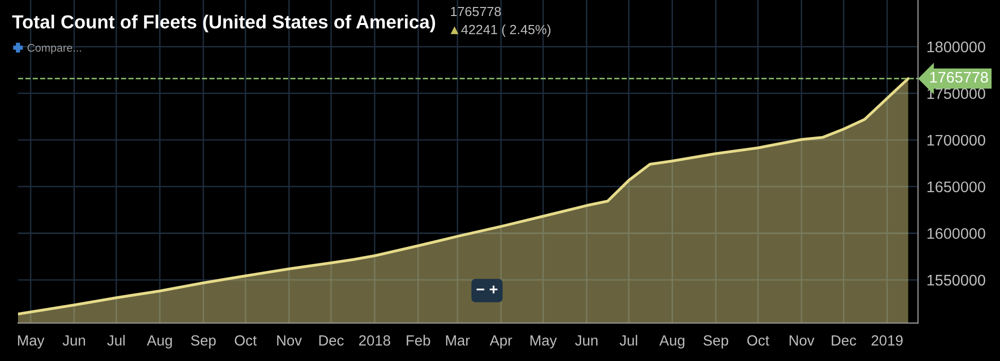  Describe the element at coordinates (957, 140) in the screenshot. I see `y-tick-label: 1700000` at that location.